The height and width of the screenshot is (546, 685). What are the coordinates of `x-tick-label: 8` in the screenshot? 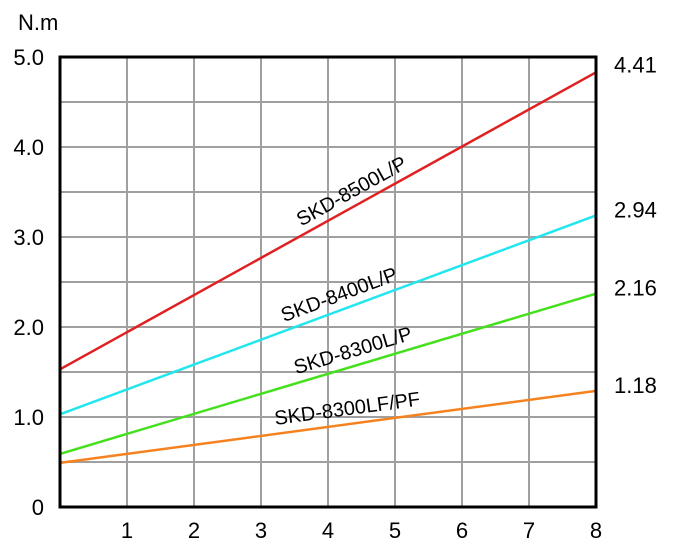 It's located at (596, 530).